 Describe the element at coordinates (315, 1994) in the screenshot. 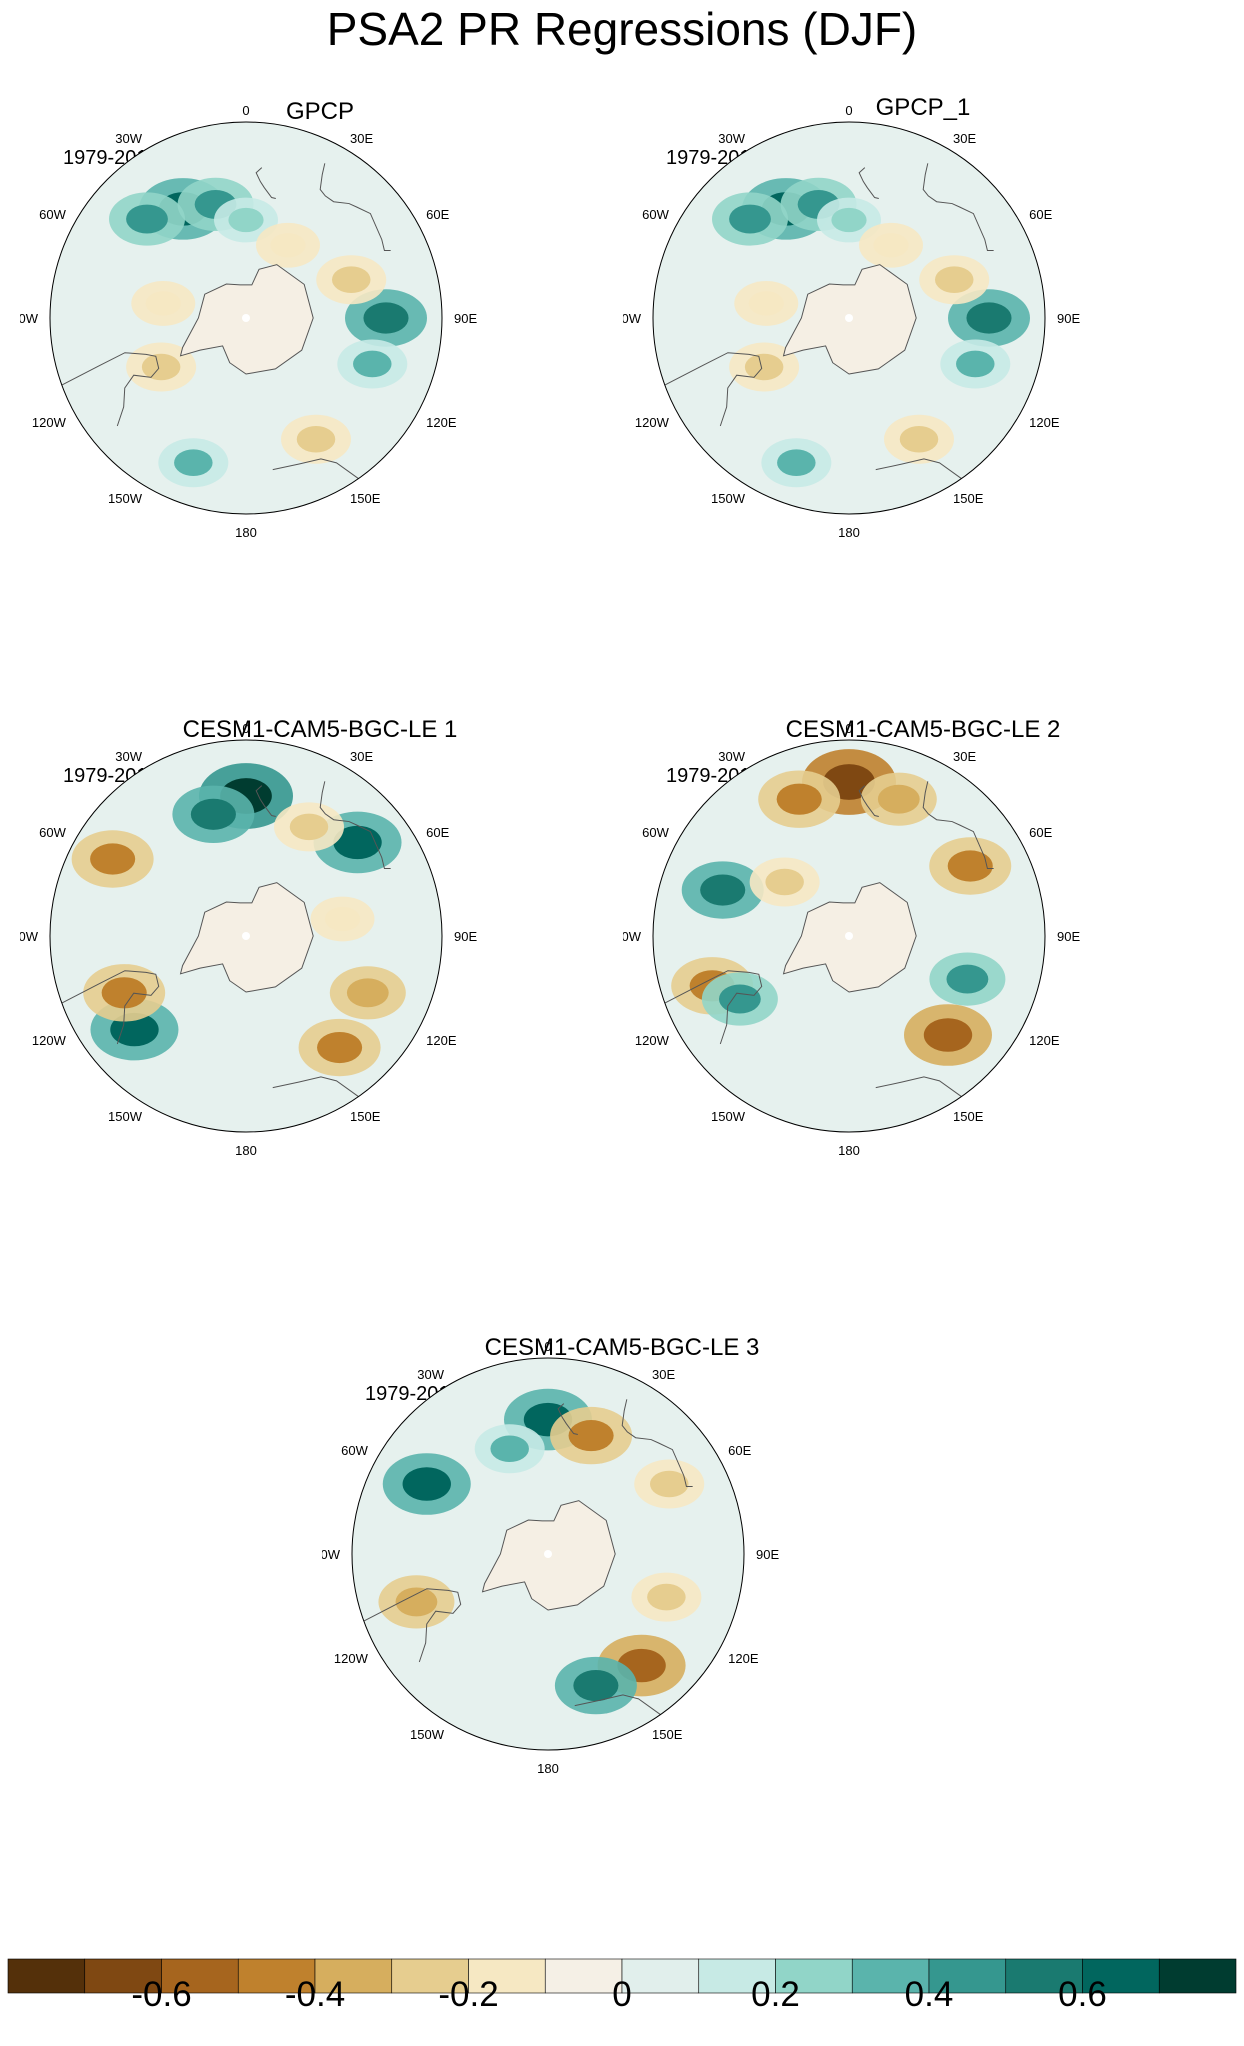

I see `colorbar-tick-label: -0.4` at that location.